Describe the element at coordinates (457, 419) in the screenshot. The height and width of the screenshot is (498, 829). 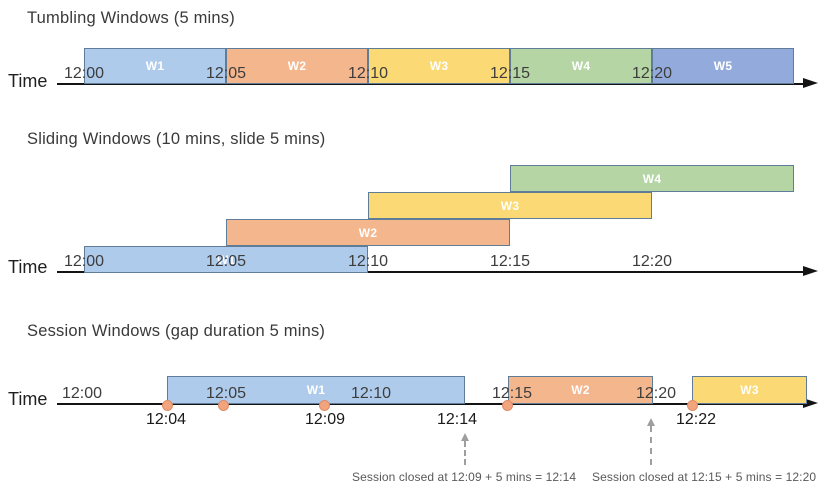
I see `event-time-label: 12:14` at that location.